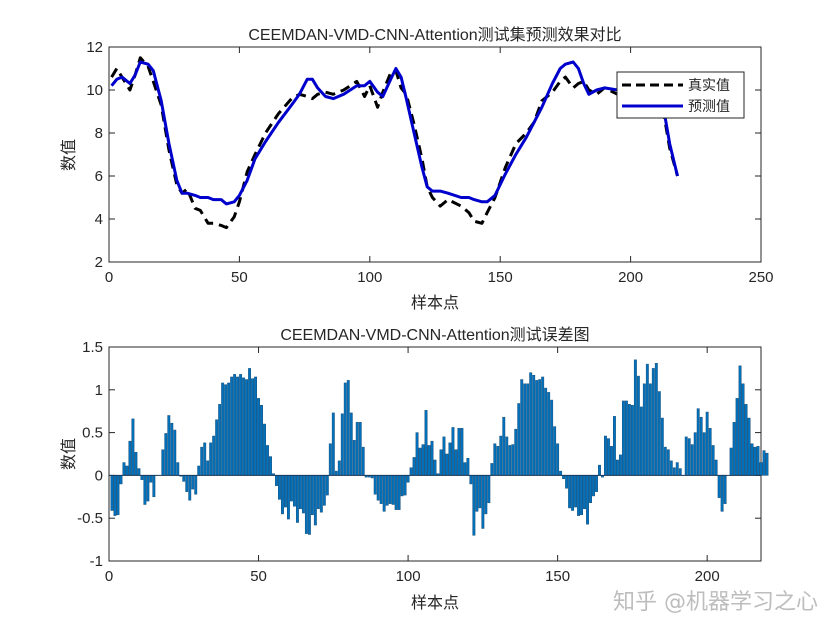 The width and height of the screenshot is (840, 635). What do you see at coordinates (435, 603) in the screenshot?
I see `bottom-chart-xlabel: 样本点` at bounding box center [435, 603].